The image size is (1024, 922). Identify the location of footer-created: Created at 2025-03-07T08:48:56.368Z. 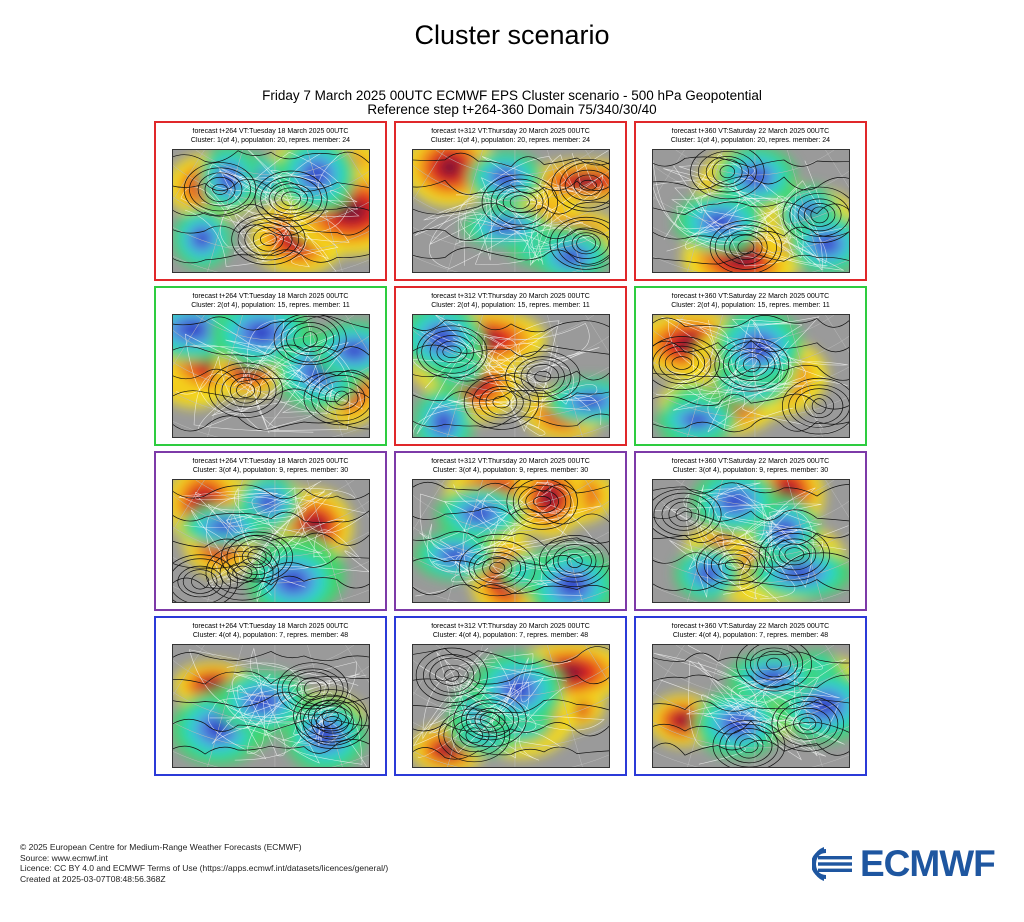
(93, 878).